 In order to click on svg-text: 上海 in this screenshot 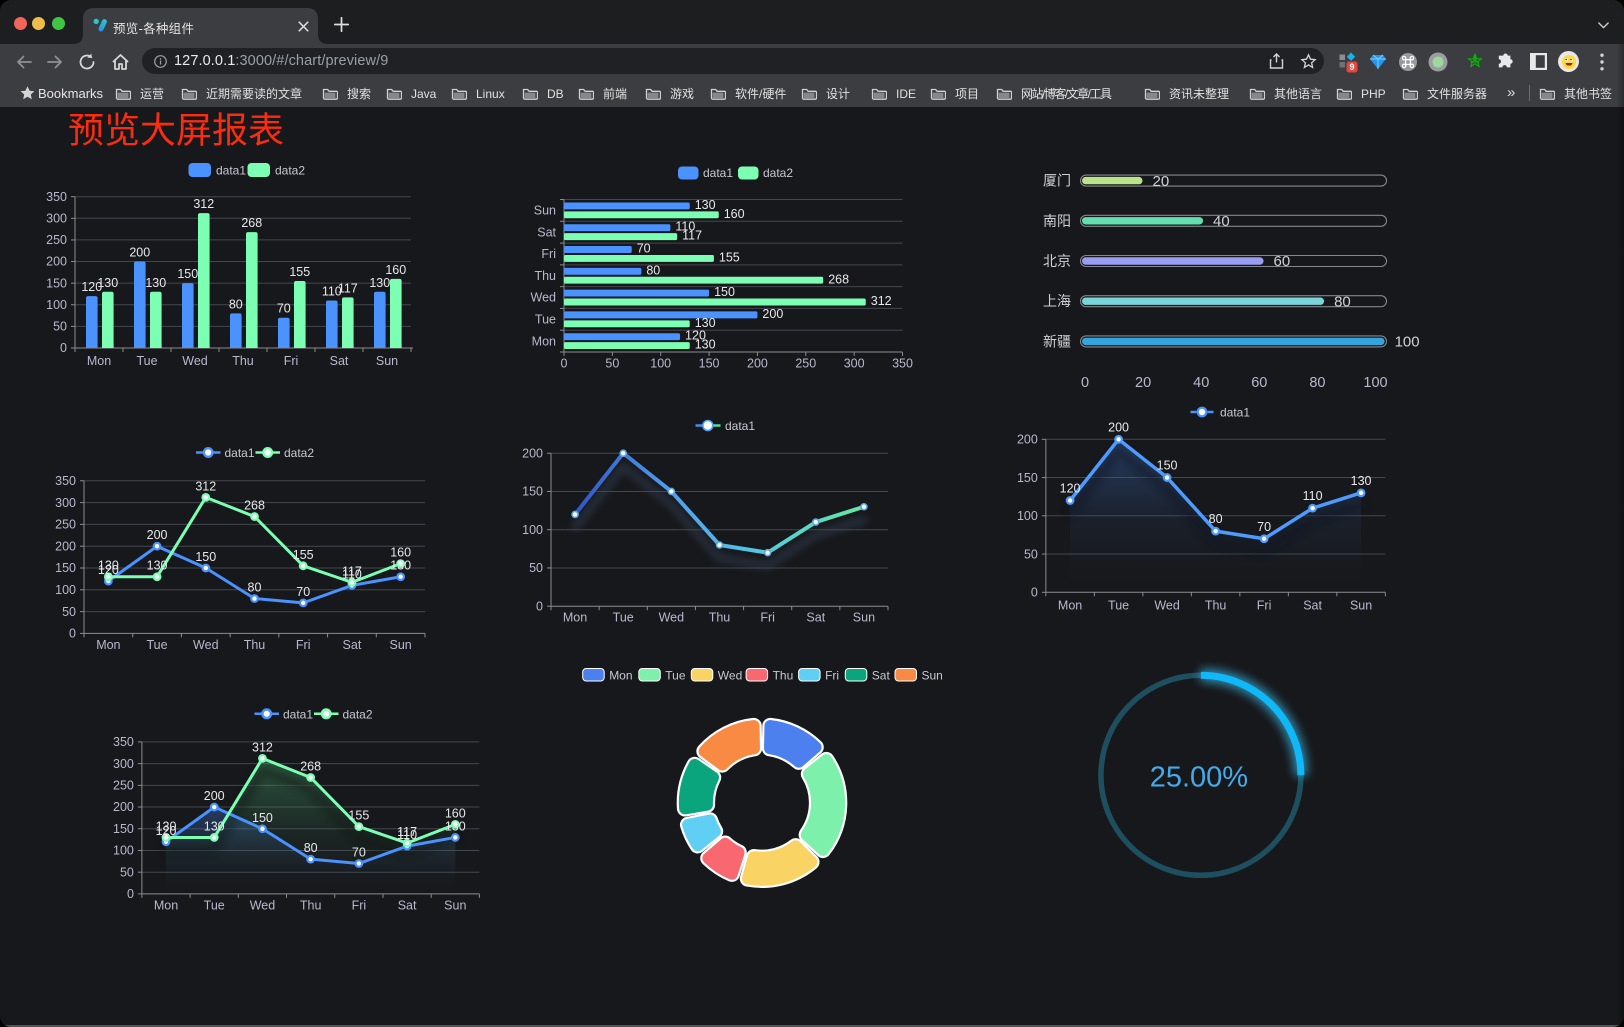, I will do `click(1057, 301)`.